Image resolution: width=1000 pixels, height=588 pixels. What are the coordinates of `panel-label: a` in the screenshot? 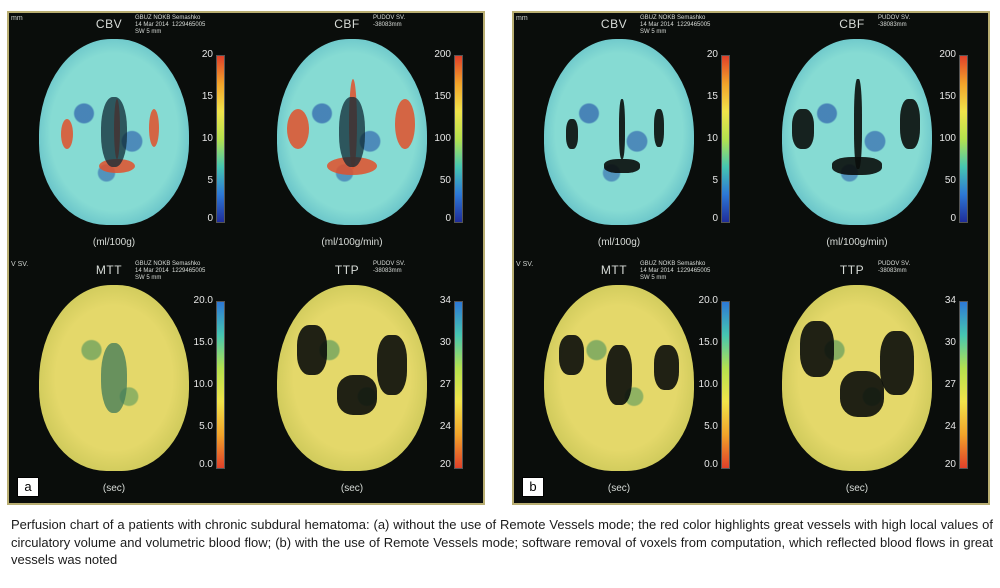 It's located at (28, 487).